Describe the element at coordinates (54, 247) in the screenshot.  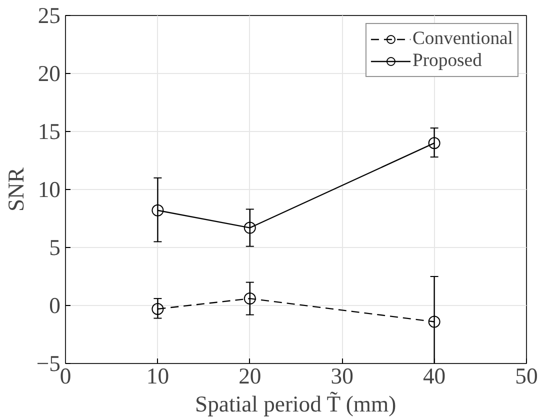
I see `y-tick-label: 5` at that location.